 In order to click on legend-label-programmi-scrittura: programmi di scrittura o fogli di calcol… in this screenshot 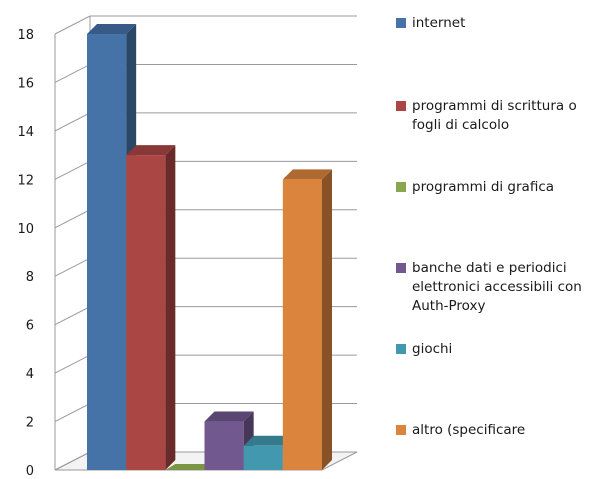, I will do `click(494, 115)`.